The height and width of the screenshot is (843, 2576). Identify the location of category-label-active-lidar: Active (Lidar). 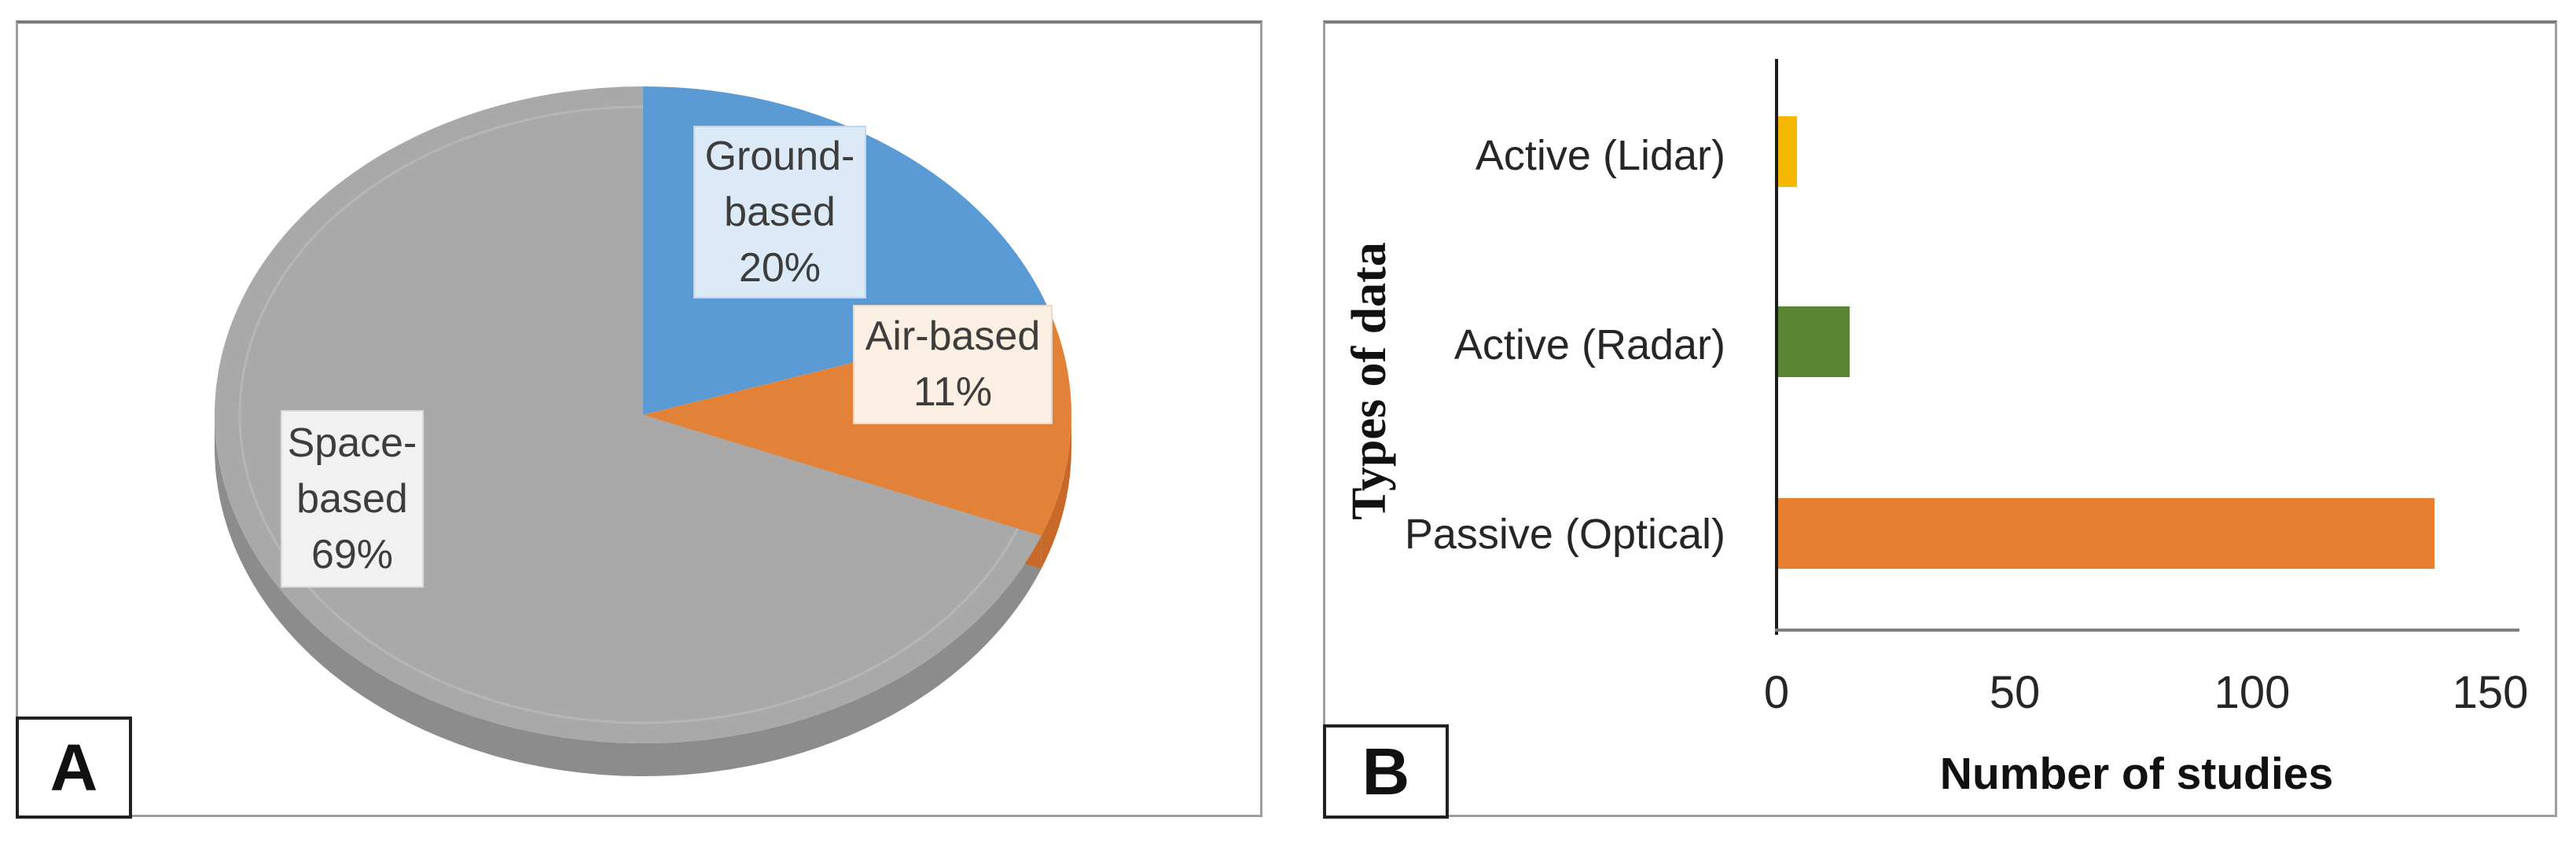
(1600, 155).